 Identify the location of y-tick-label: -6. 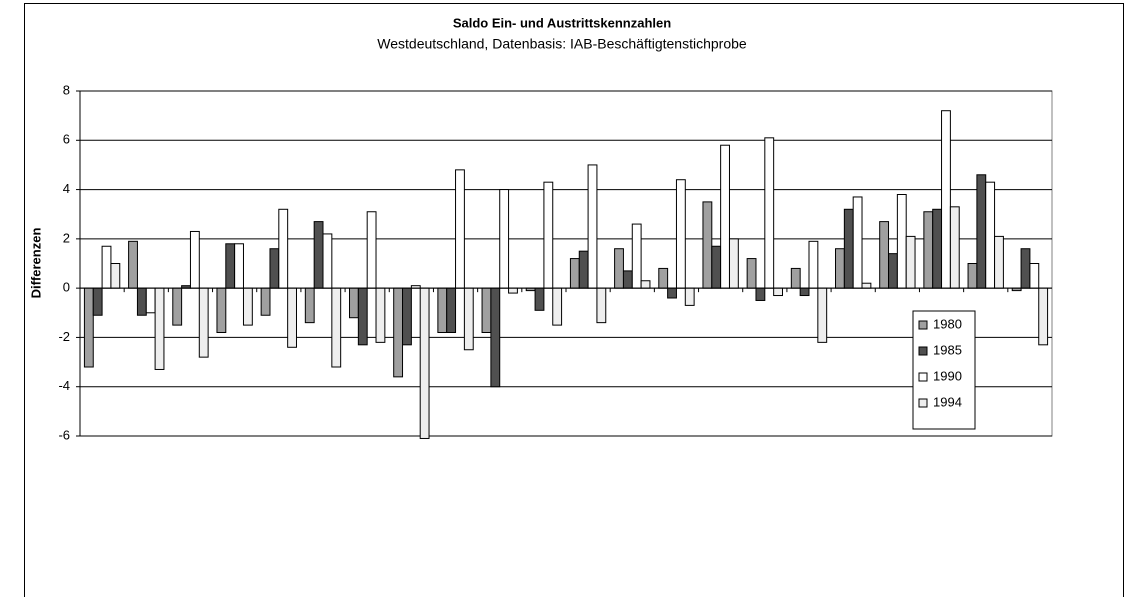
(64, 434).